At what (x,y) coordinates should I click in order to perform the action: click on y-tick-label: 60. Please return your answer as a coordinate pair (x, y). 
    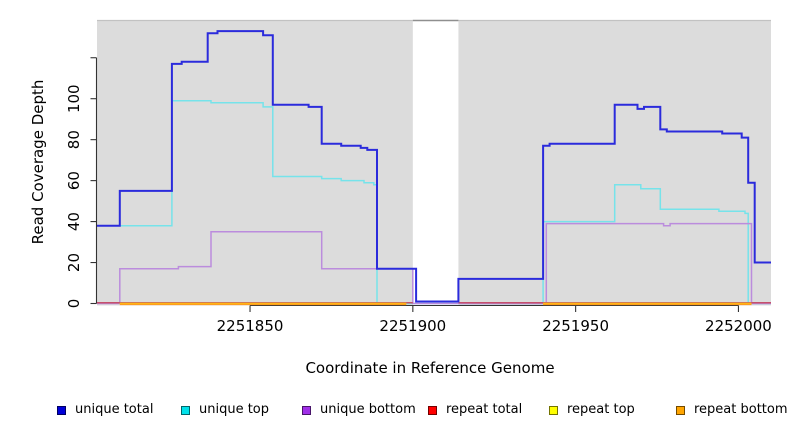
    Looking at the image, I should click on (74, 180).